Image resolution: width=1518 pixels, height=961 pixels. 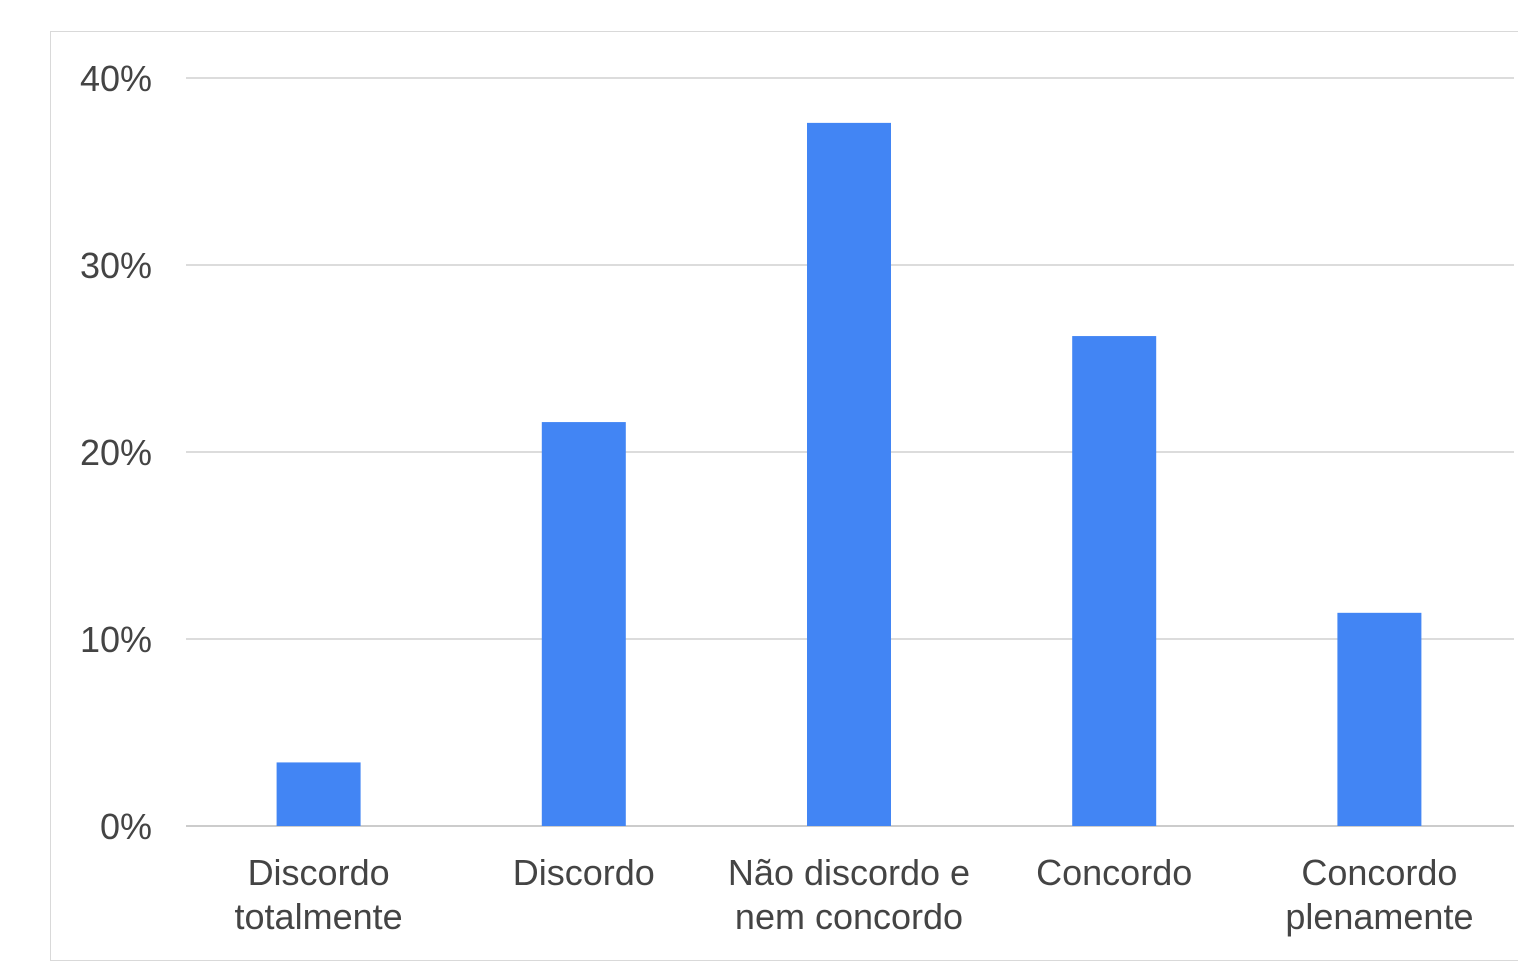 I want to click on x-category-label: Concordo plenamente, so click(x=1379, y=894).